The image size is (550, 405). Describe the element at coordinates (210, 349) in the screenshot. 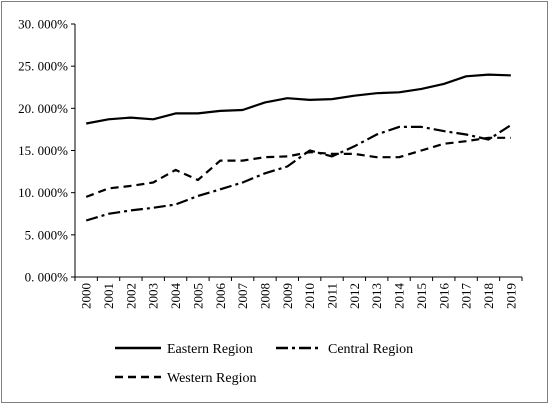

I see `legend-label: Eastern Region` at that location.